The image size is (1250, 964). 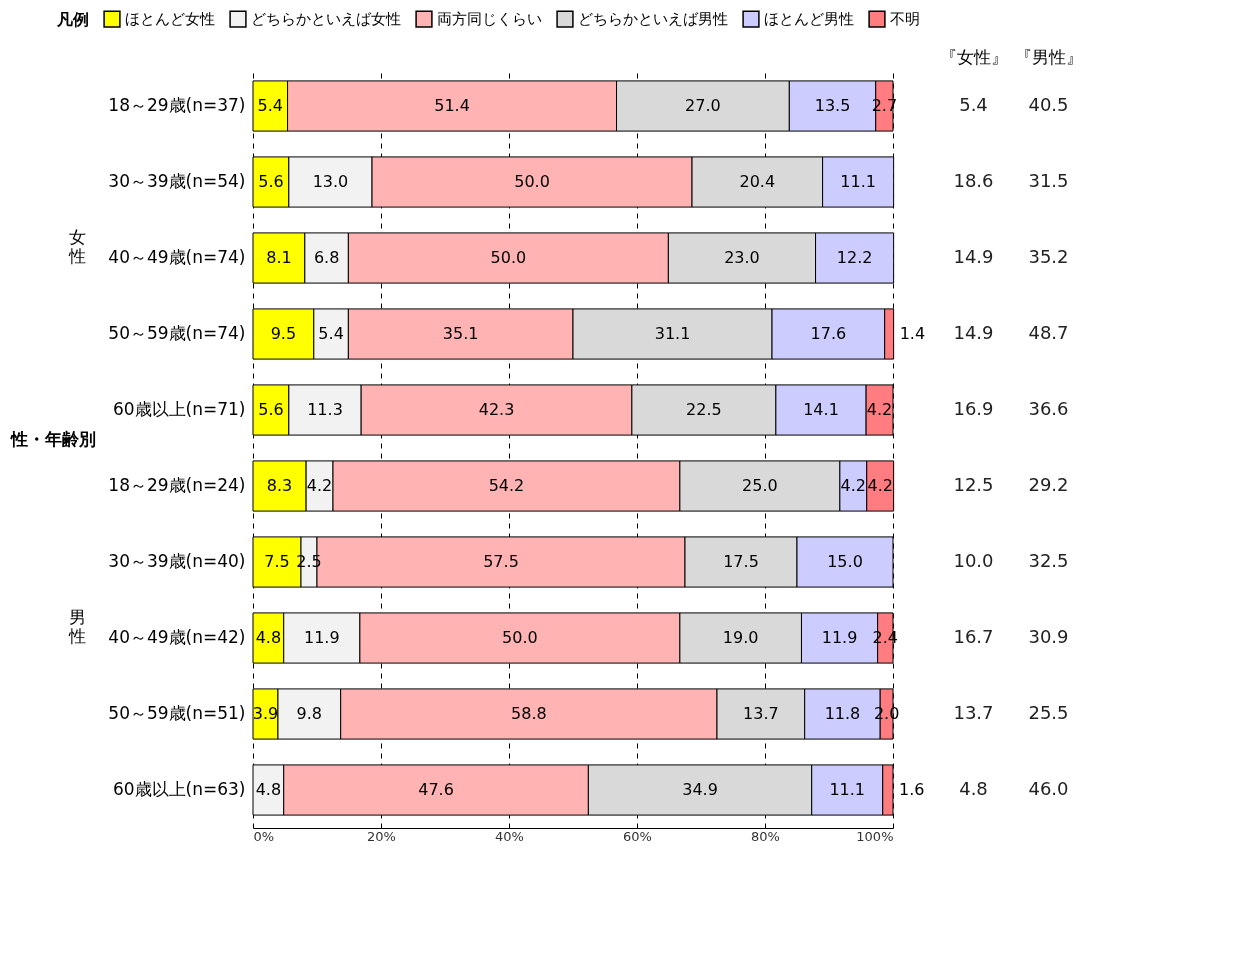 What do you see at coordinates (760, 485) in the screenshot?
I see `data-label: 25.0` at bounding box center [760, 485].